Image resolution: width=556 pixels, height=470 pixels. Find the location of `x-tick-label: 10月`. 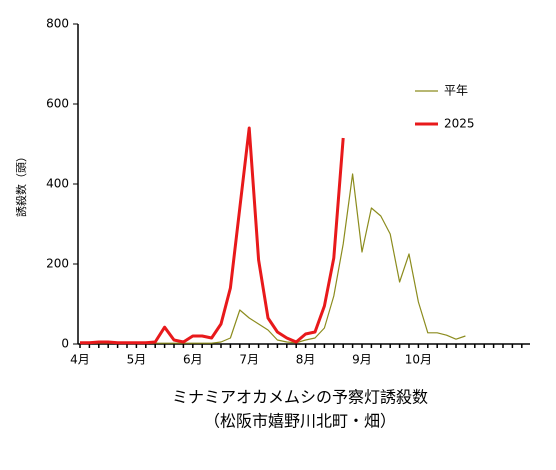

x-tick-label: 10月 is located at coordinates (418, 360).